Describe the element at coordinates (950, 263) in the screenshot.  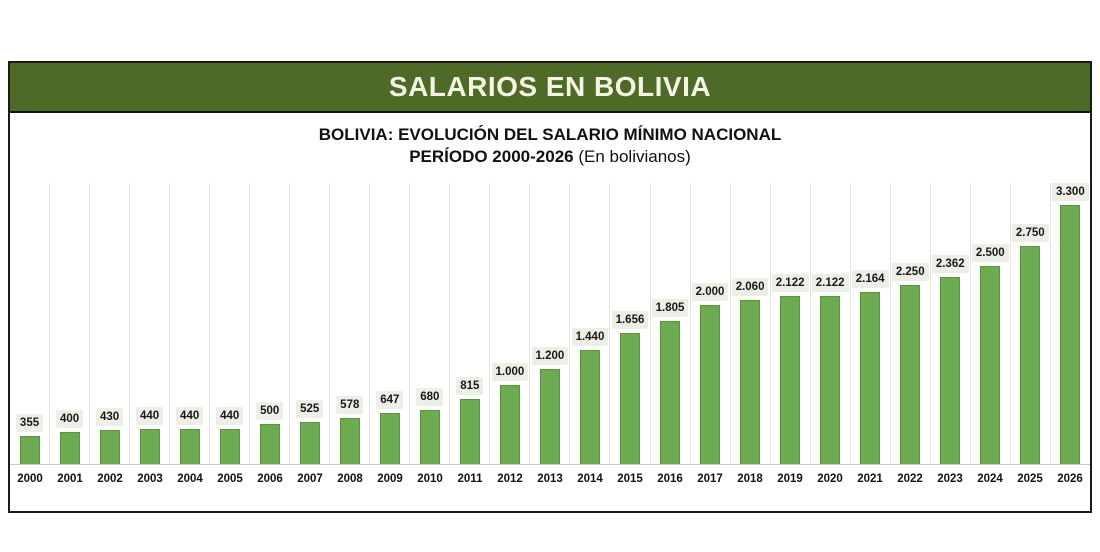
I see `bar-value-label: 2.362` at that location.